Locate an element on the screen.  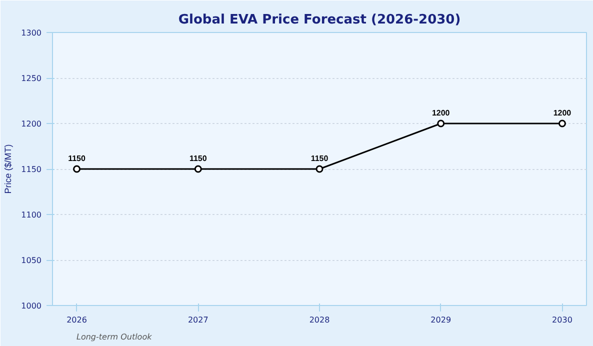
y-tick-label: 1300 is located at coordinates (31, 33).